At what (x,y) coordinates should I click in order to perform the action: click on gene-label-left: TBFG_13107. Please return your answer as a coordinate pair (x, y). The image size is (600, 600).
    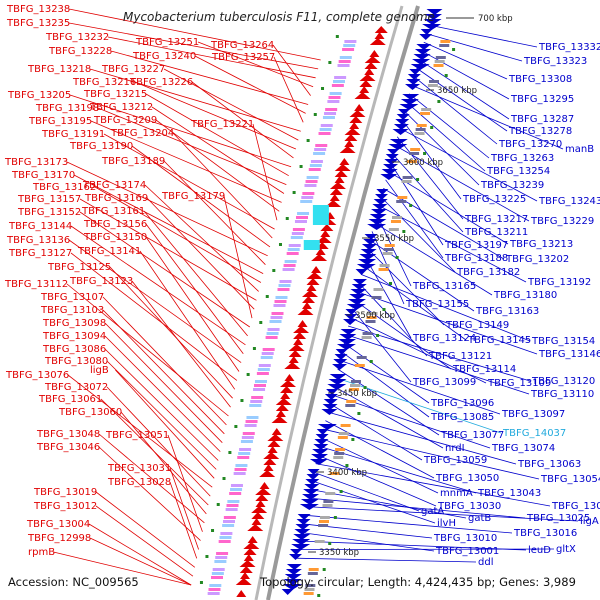
    Looking at the image, I should click on (72, 297).